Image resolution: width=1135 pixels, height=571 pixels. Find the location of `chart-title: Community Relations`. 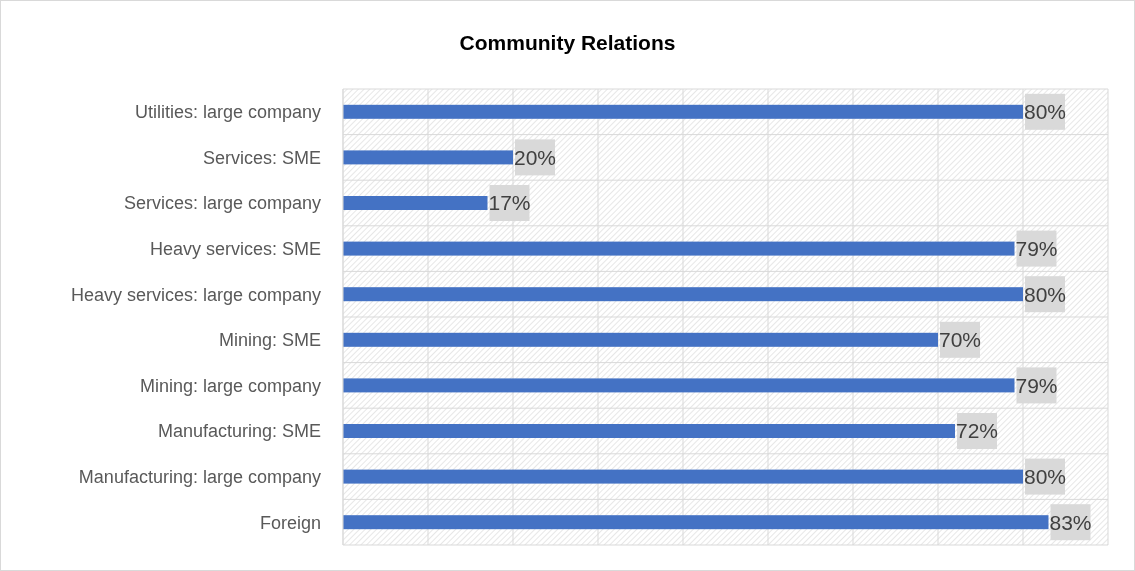

chart-title: Community Relations is located at coordinates (567, 42).